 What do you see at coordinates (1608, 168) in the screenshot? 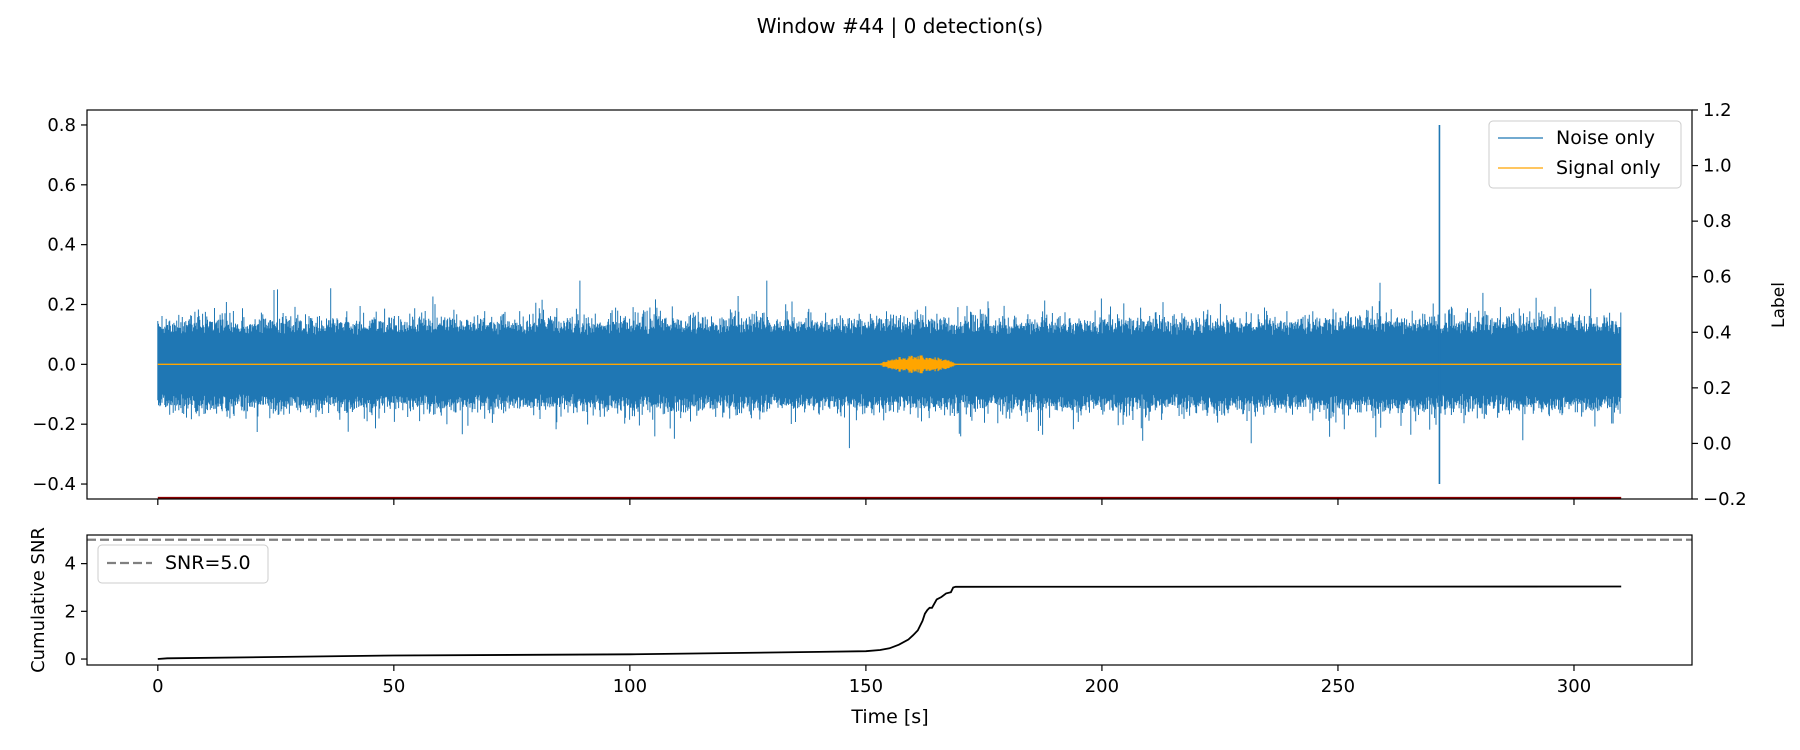
I see `legend-signal-label: Signal only` at bounding box center [1608, 168].